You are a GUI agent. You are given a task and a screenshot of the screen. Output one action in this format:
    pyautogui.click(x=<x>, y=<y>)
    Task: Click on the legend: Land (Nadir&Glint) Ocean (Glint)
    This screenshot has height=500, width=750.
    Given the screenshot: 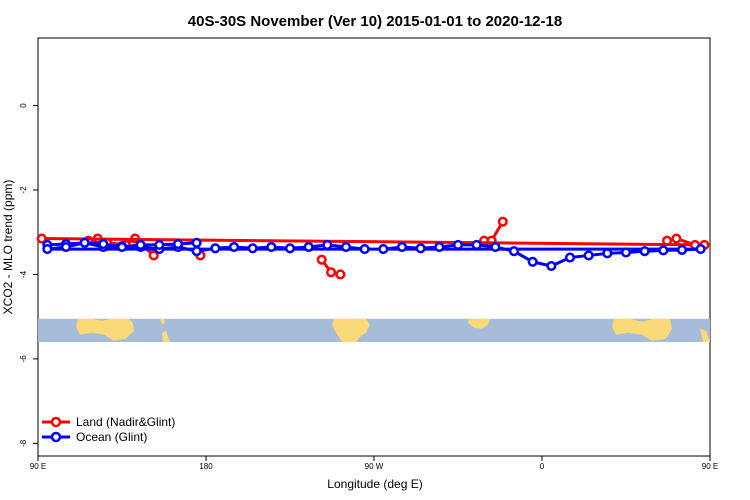 What is the action you would take?
    pyautogui.click(x=108, y=429)
    